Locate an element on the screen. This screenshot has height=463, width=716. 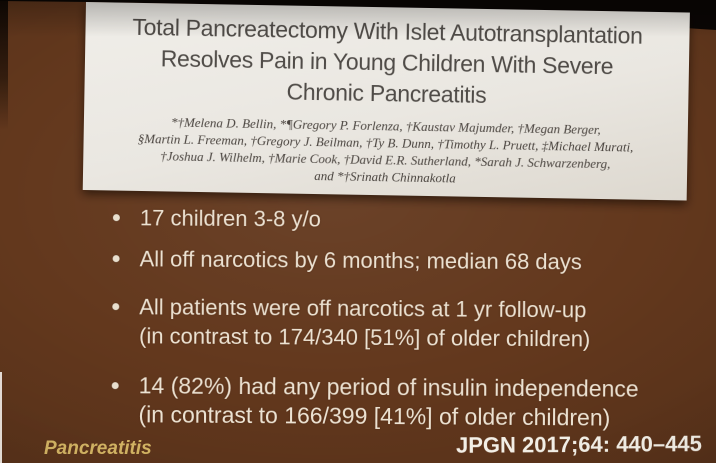
footer-section-label: Pancreatitis is located at coordinates (98, 448).